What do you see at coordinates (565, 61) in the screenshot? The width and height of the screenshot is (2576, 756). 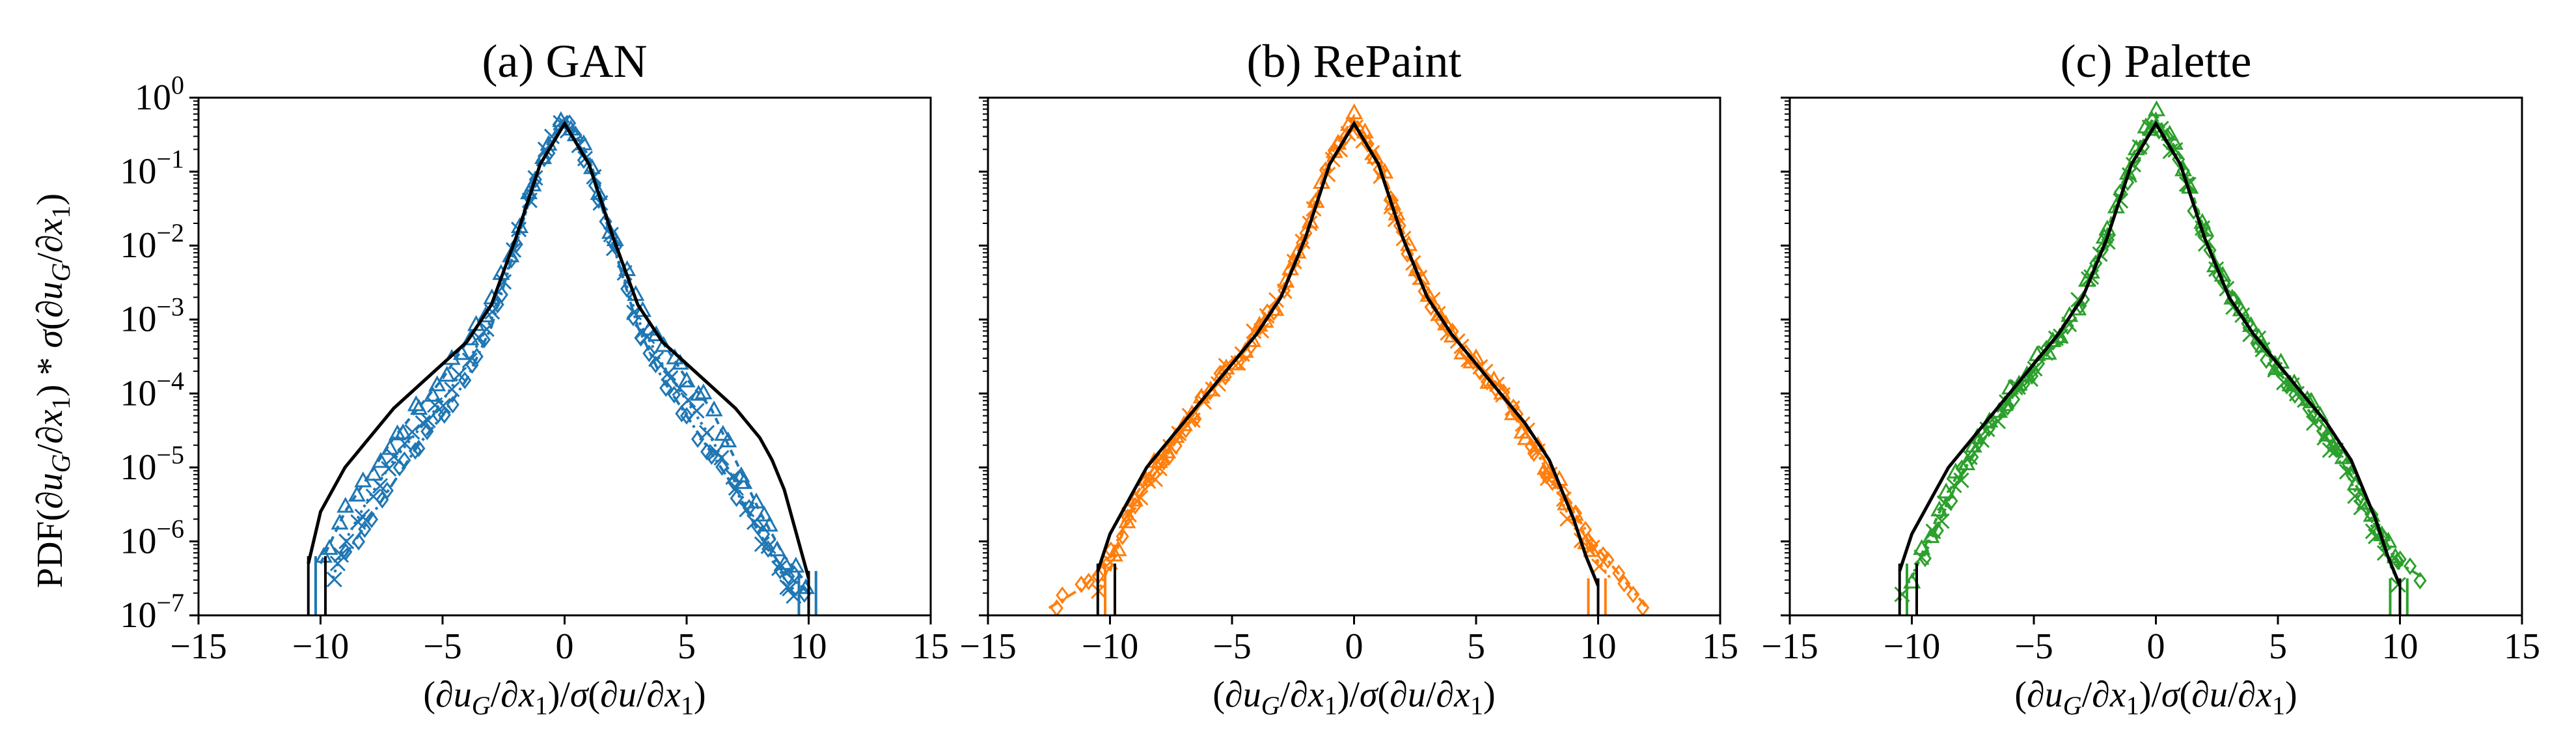 I see `panel-title: (a) GAN` at bounding box center [565, 61].